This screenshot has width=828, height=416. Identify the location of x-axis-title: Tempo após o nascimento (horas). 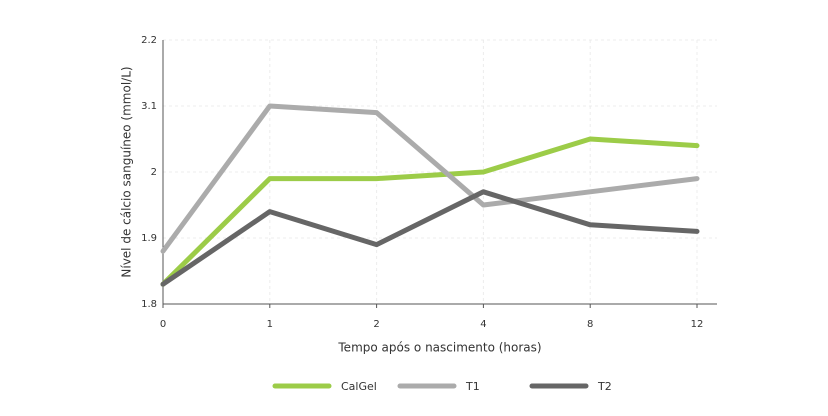
(439, 348).